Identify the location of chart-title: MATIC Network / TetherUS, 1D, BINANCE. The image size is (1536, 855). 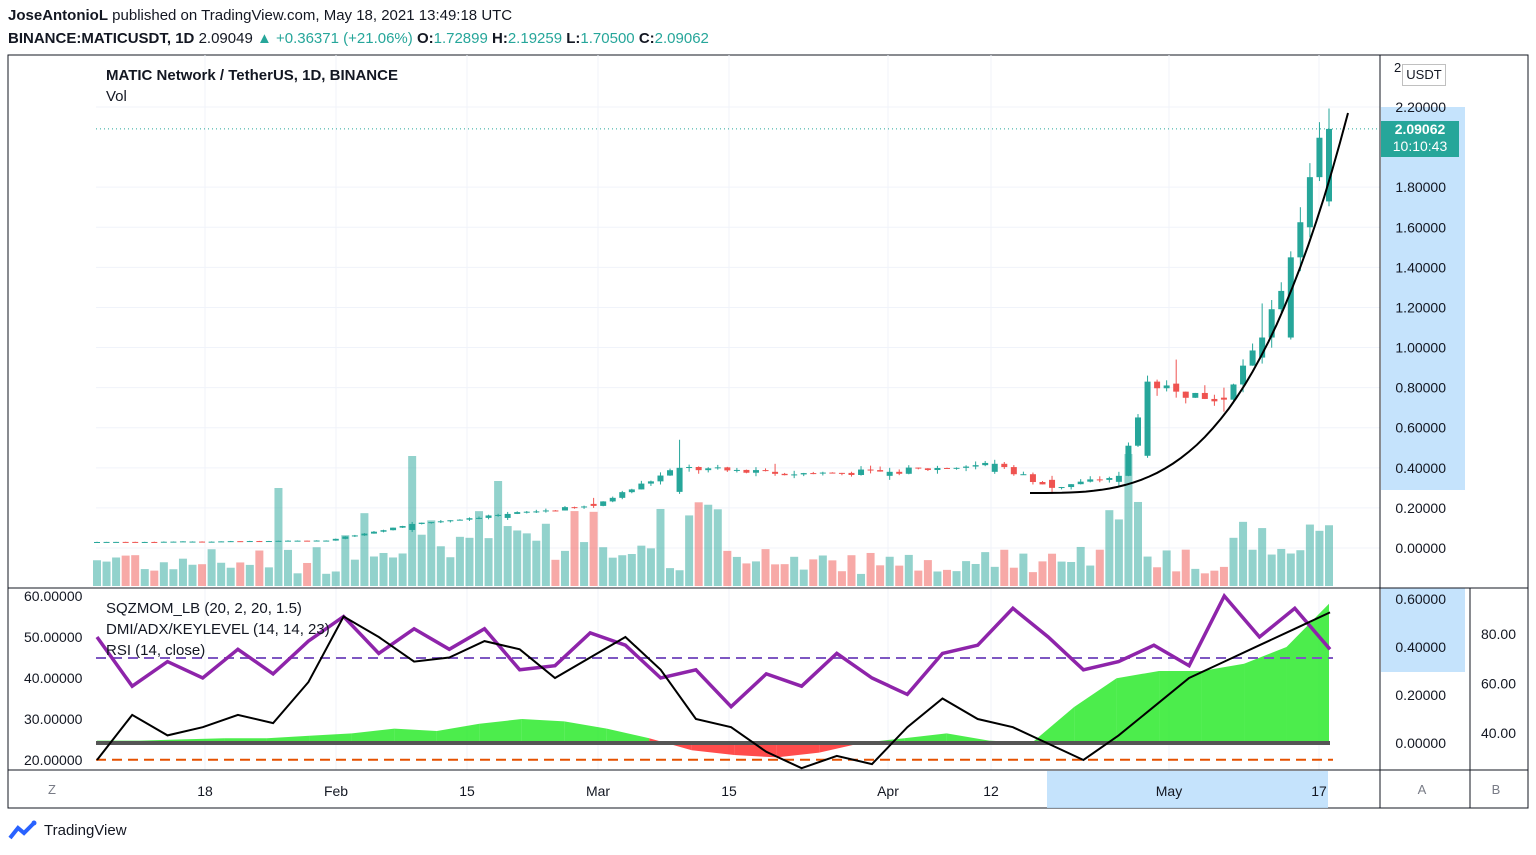
(252, 75).